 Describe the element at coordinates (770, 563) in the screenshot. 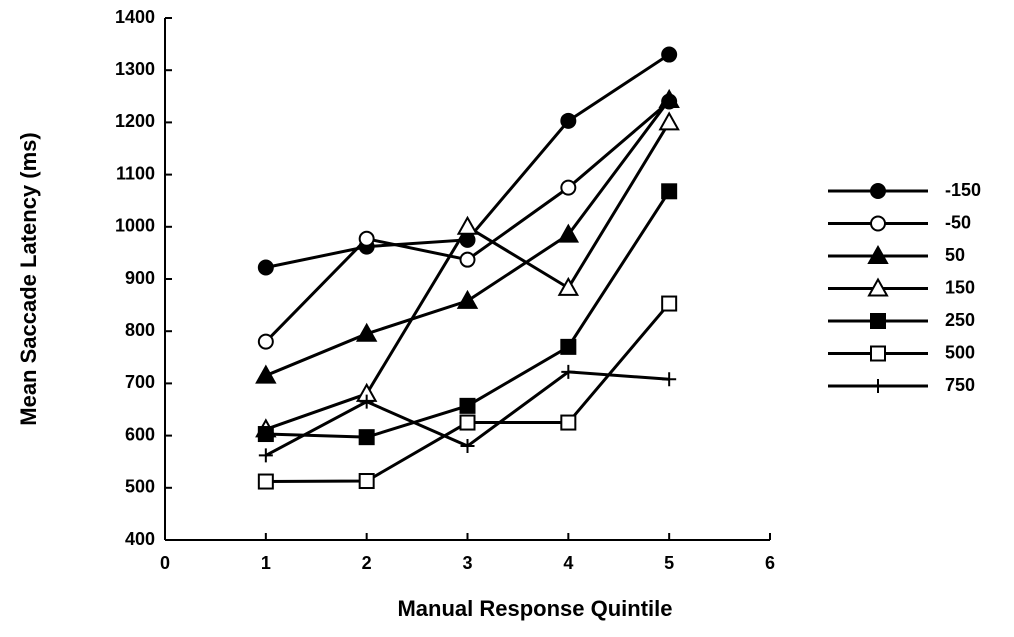

I see `x-tick-label: 6` at that location.